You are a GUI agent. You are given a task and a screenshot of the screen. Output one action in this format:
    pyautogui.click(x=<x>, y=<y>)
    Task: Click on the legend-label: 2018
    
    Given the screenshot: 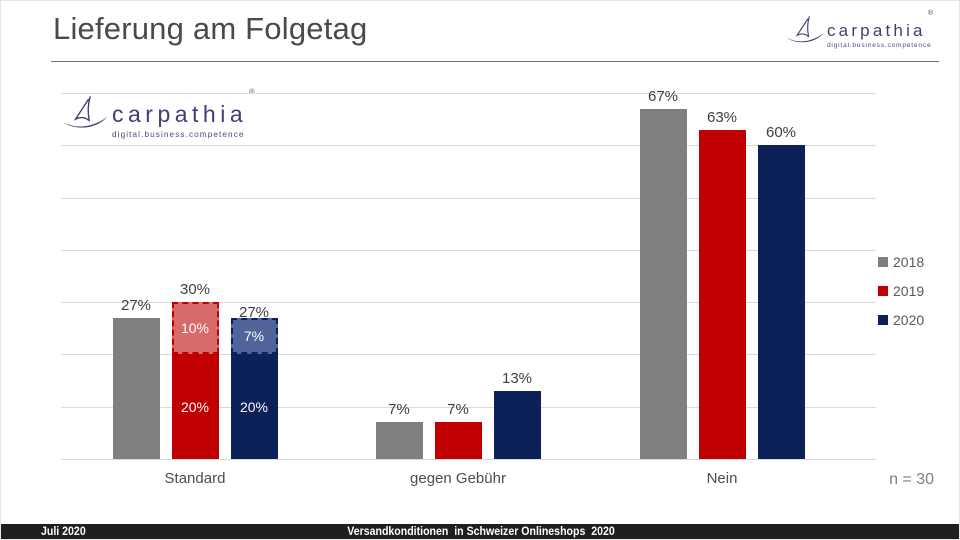 What is the action you would take?
    pyautogui.click(x=909, y=261)
    